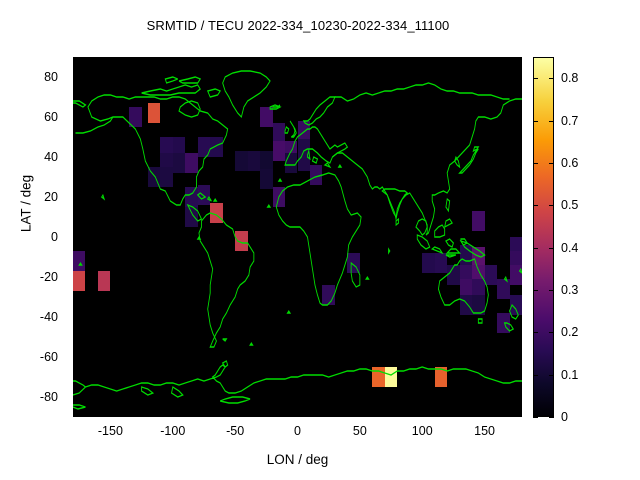 The height and width of the screenshot is (480, 640). I want to click on colorbar-tick-label: 0, so click(564, 417).